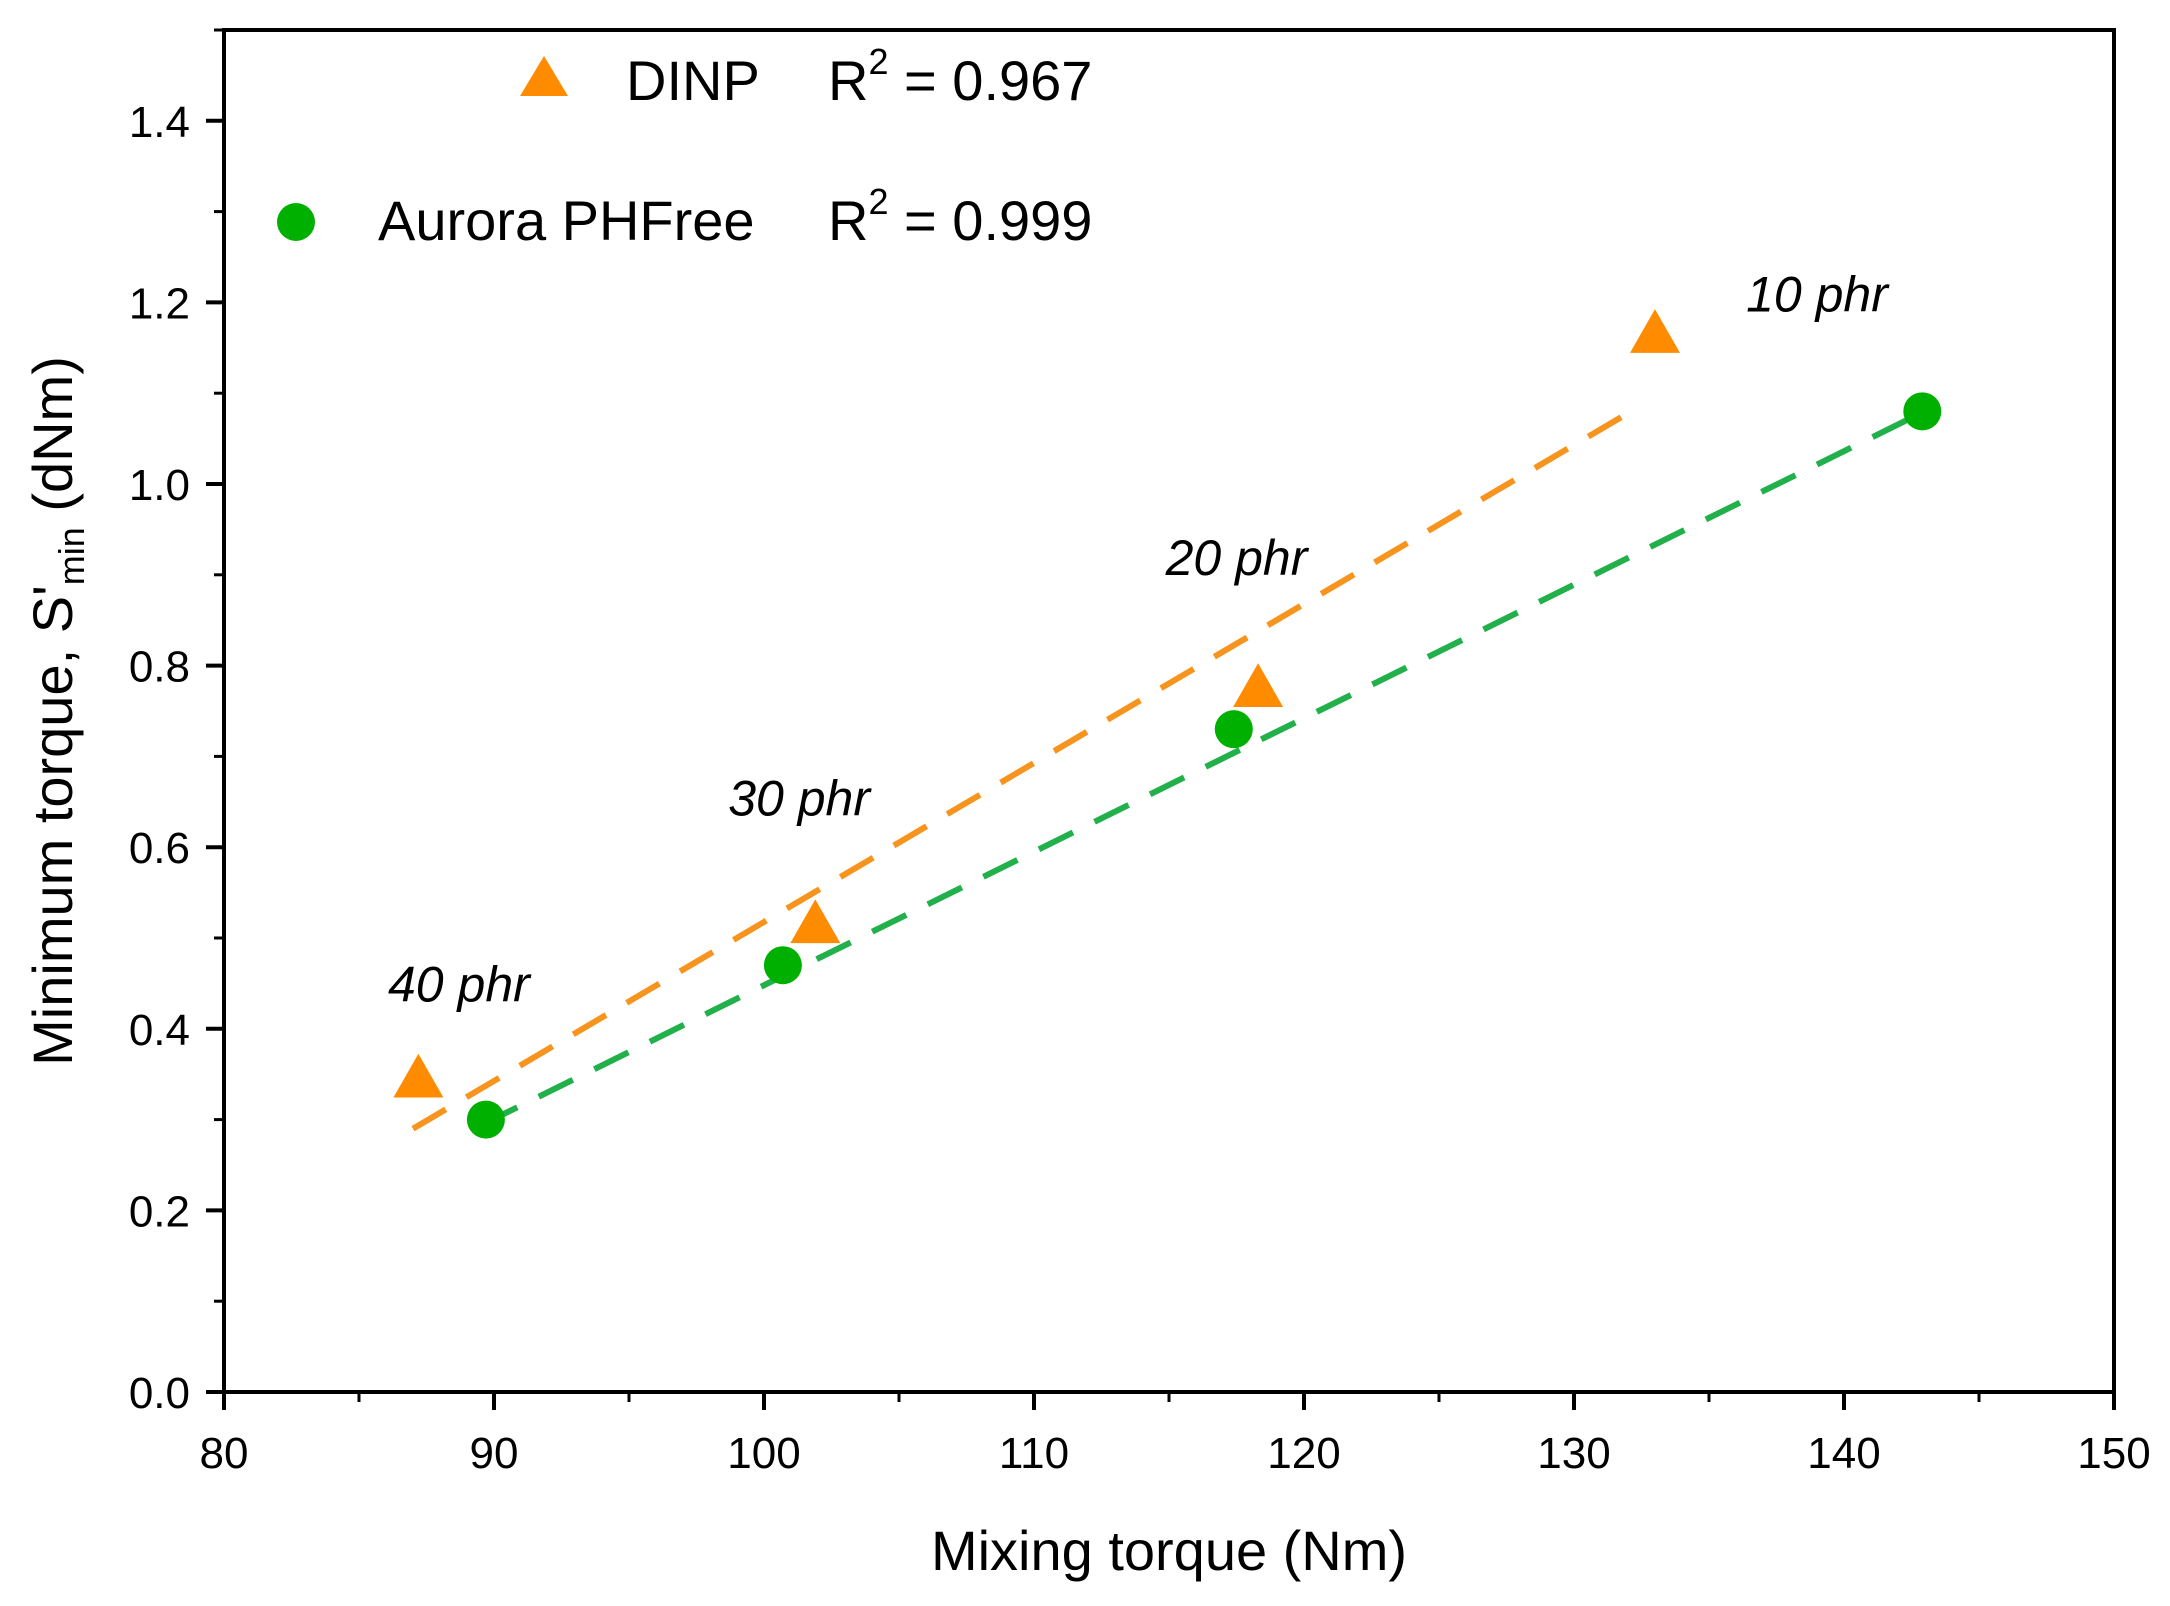 The width and height of the screenshot is (2170, 1606). What do you see at coordinates (159, 1030) in the screenshot?
I see `y-tick-label: 0.4` at bounding box center [159, 1030].